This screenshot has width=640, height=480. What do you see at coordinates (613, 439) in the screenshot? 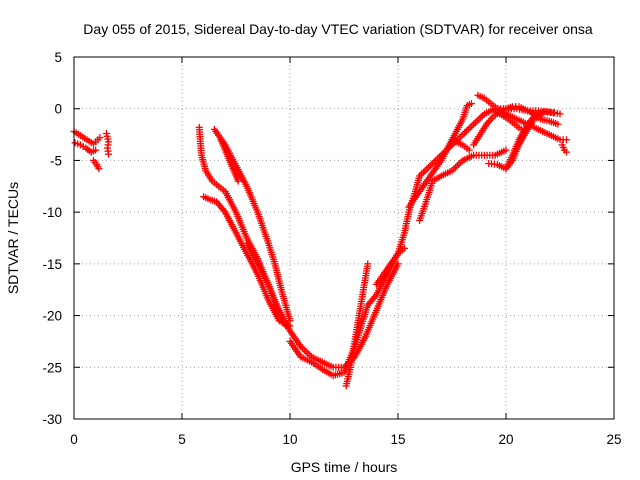
I see `x-tick-label: 25` at bounding box center [613, 439].